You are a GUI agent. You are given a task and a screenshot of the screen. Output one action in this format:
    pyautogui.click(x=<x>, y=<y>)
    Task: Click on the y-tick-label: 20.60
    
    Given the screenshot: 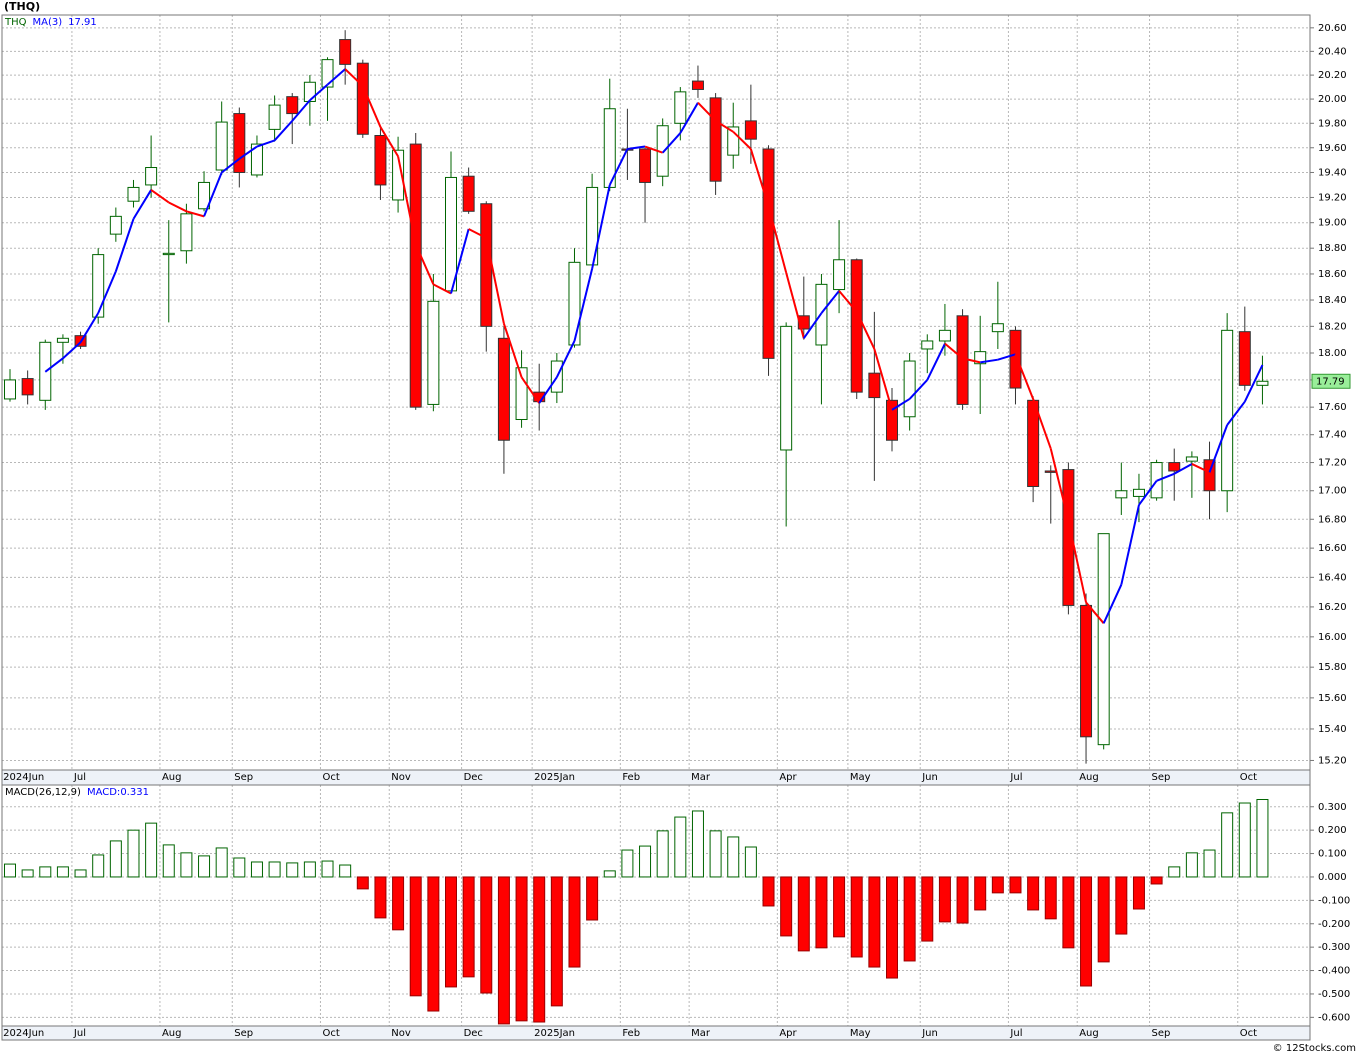 What is the action you would take?
    pyautogui.click(x=1332, y=28)
    